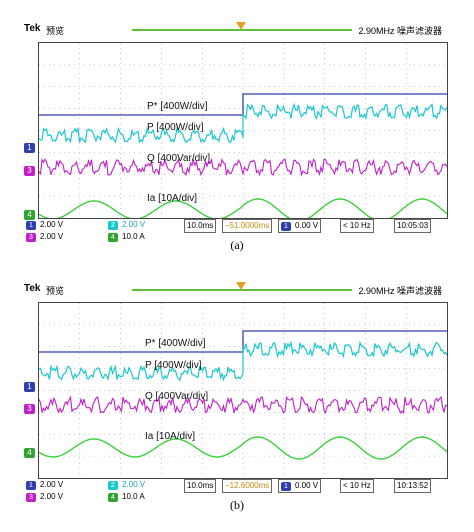 Image resolution: width=474 pixels, height=532 pixels. Describe the element at coordinates (237, 245) in the screenshot. I see `caption-a: (a)` at that location.